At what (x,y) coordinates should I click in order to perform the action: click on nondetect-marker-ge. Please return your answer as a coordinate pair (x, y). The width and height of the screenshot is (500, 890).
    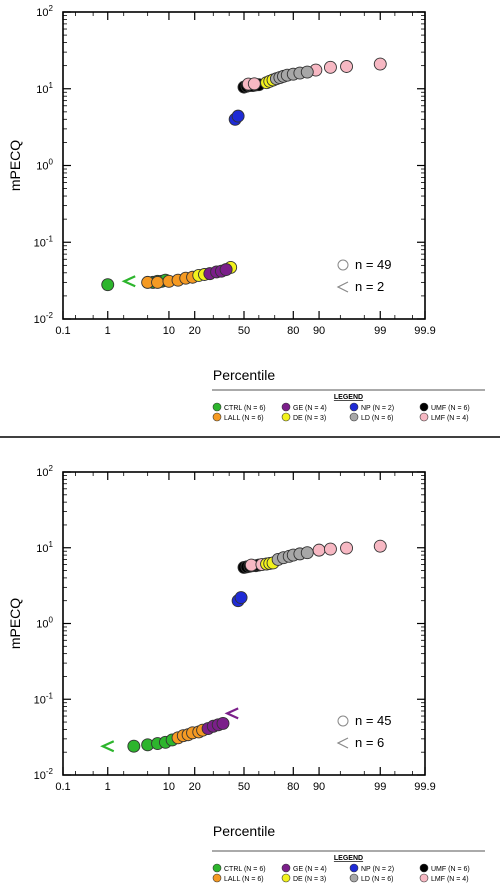
    Looking at the image, I should click on (231, 713).